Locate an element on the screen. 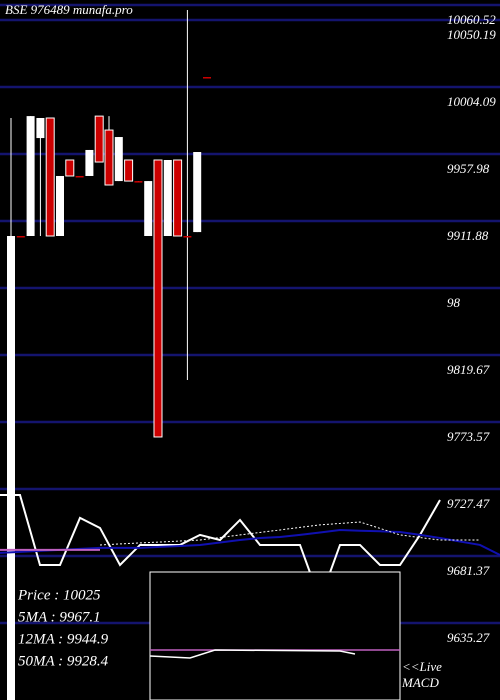  title: BSE 976489 munafa.pro is located at coordinates (69, 9).